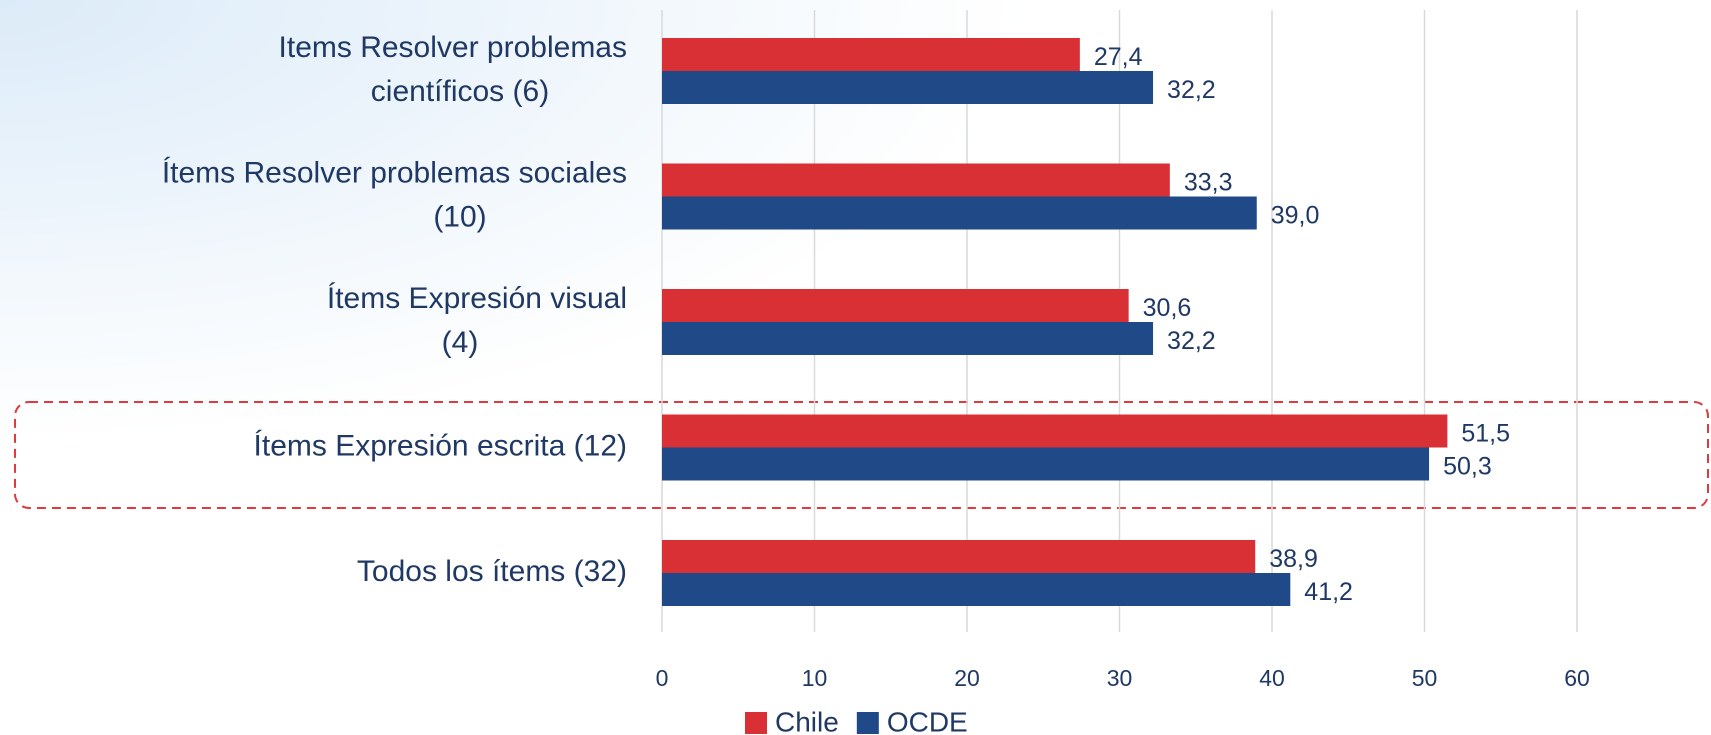 Image resolution: width=1711 pixels, height=735 pixels. Describe the element at coordinates (1467, 467) in the screenshot. I see `value-label: 50,3` at that location.